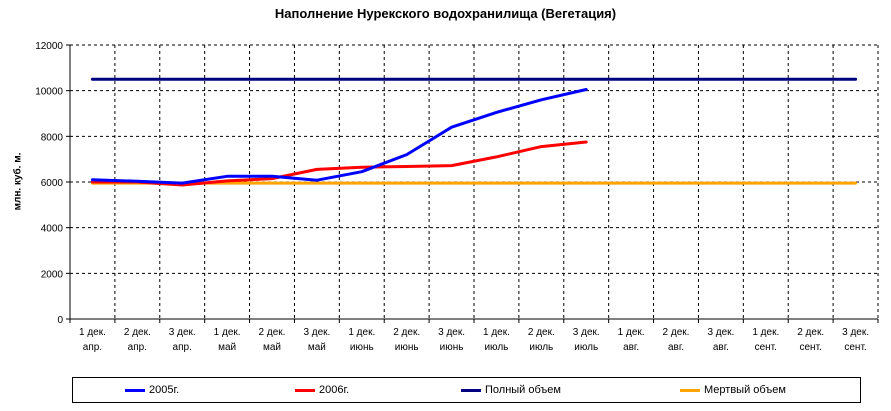  What do you see at coordinates (52, 274) in the screenshot?
I see `y-tick-label: 2000` at bounding box center [52, 274].